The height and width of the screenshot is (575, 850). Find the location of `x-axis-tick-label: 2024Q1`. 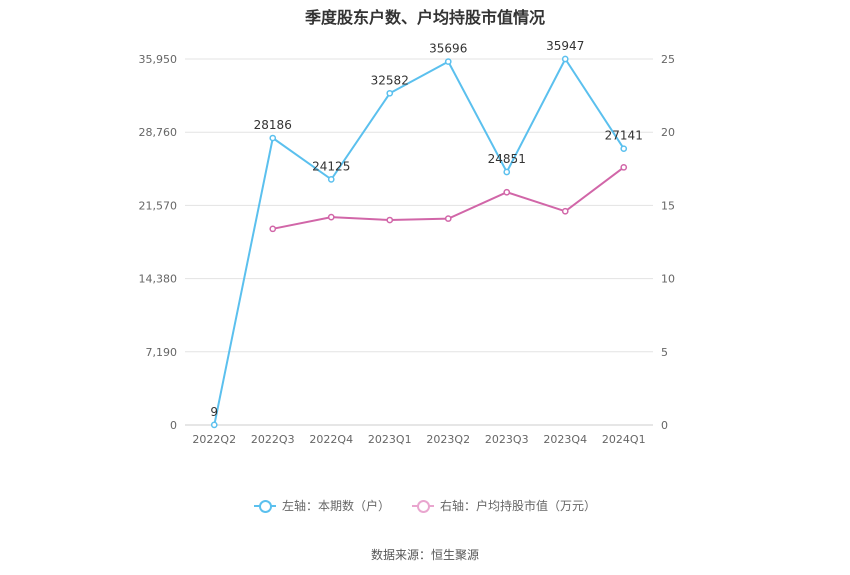

x-axis-tick-label: 2024Q1 is located at coordinates (624, 439).